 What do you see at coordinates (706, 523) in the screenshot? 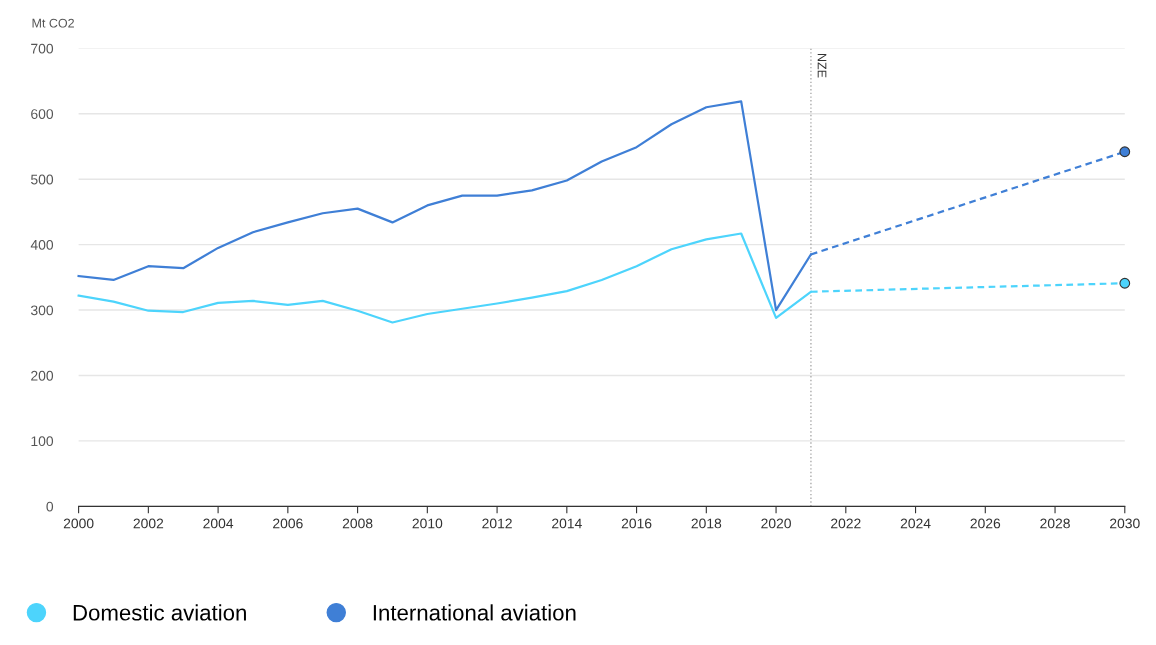
I see `x-tick-label: 2018` at bounding box center [706, 523].